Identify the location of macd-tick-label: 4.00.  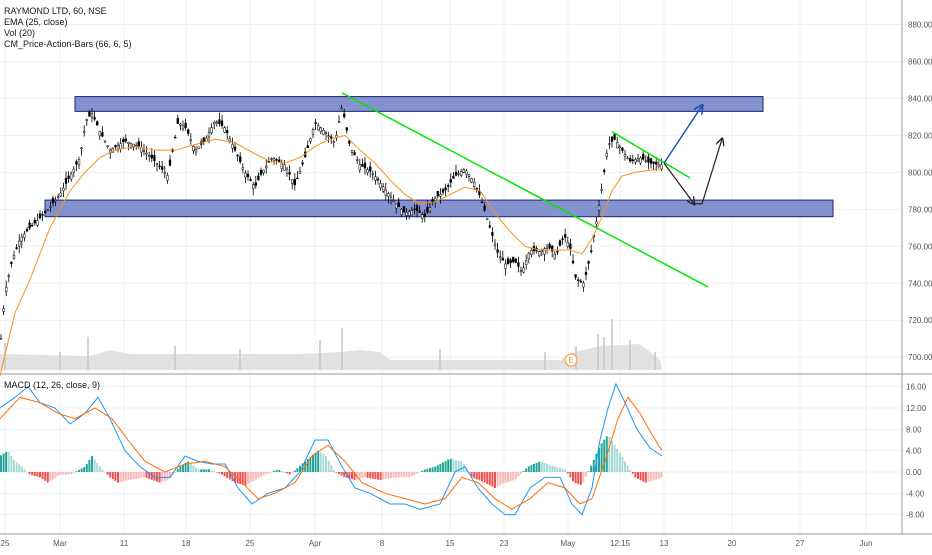
(914, 451).